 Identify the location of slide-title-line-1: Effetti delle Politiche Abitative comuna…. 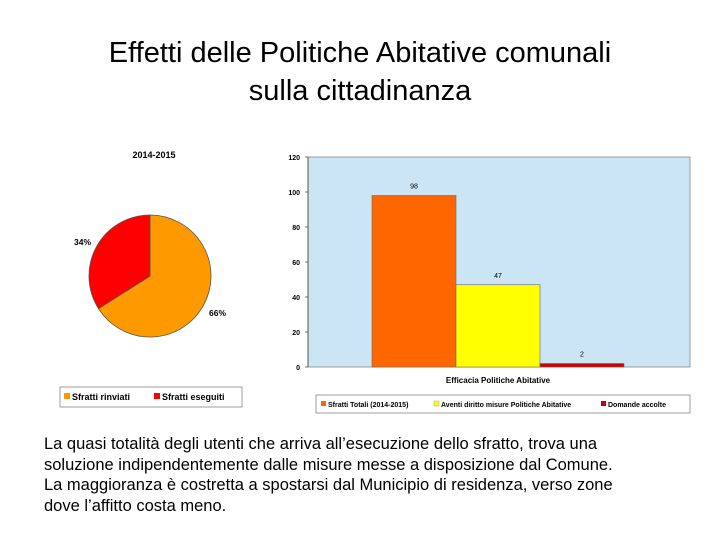
(360, 53).